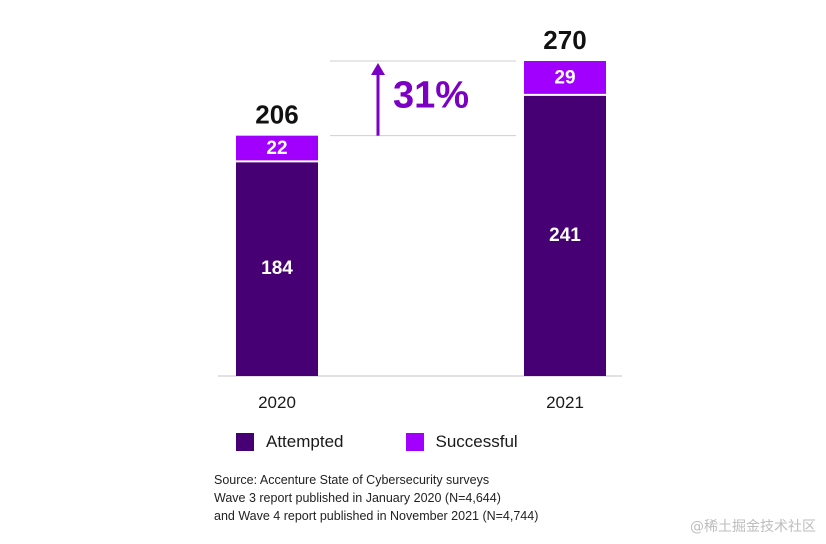 This screenshot has width=826, height=544. Describe the element at coordinates (377, 442) in the screenshot. I see `legend: Attempted Successful` at that location.